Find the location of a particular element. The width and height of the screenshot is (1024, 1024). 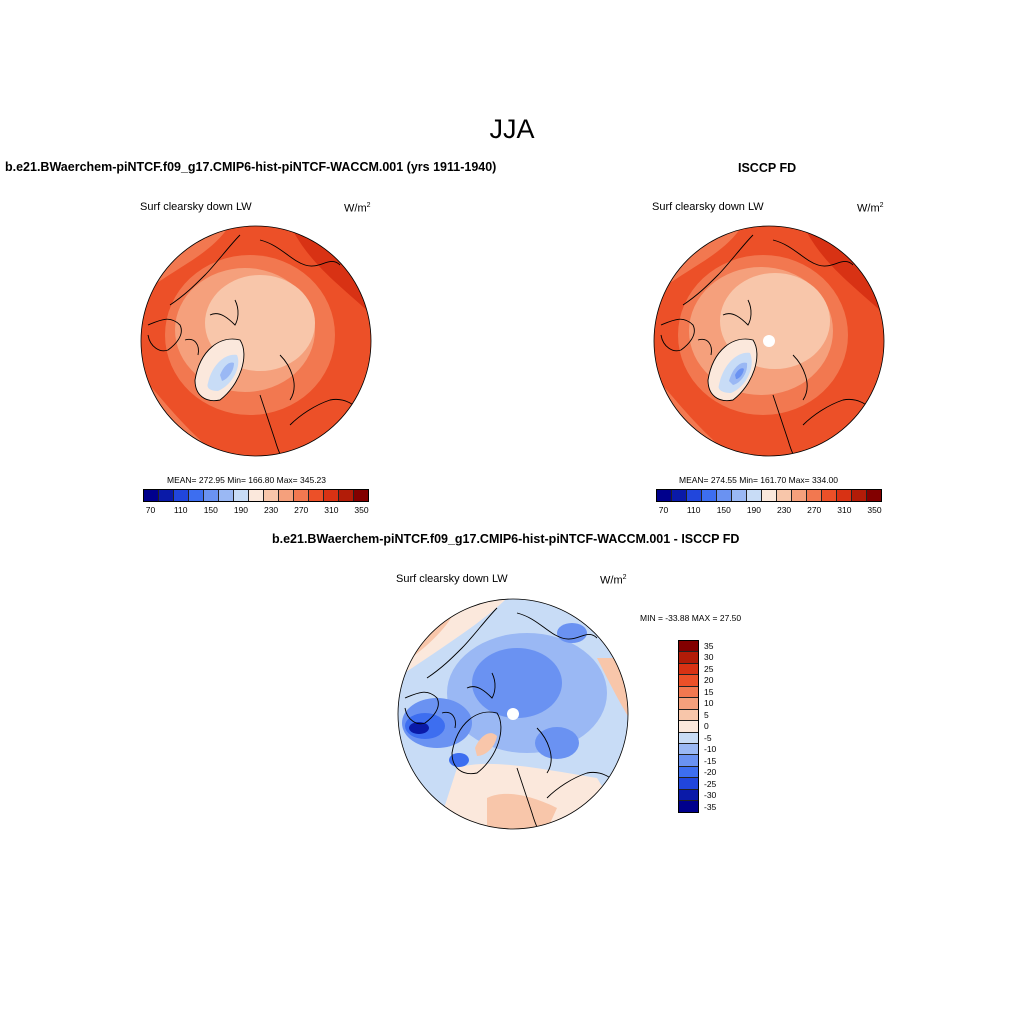

obs-stats: MEAN= 274.55 Min= 161.70 Max= 334.00 is located at coordinates (759, 480).